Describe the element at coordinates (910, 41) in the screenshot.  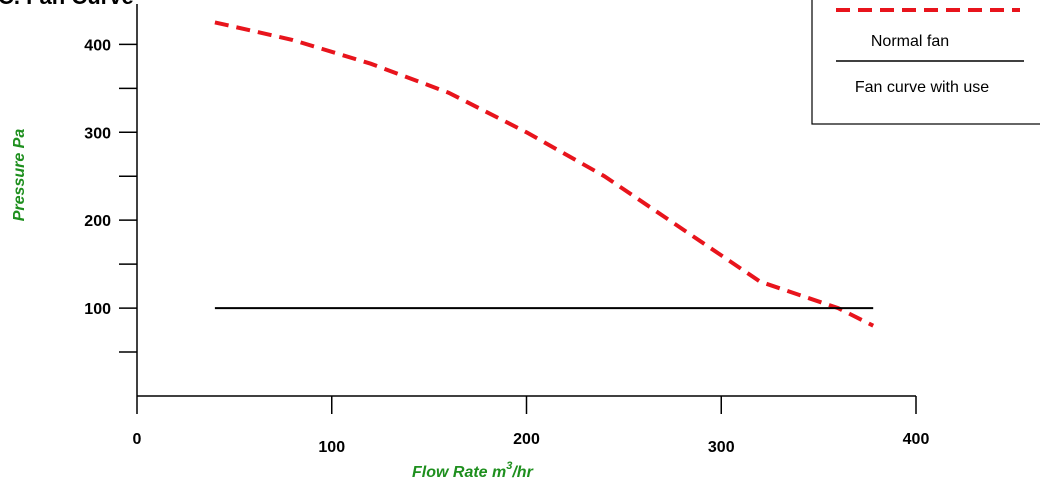
I see `legend-label-normal-fan: Normal fan` at that location.